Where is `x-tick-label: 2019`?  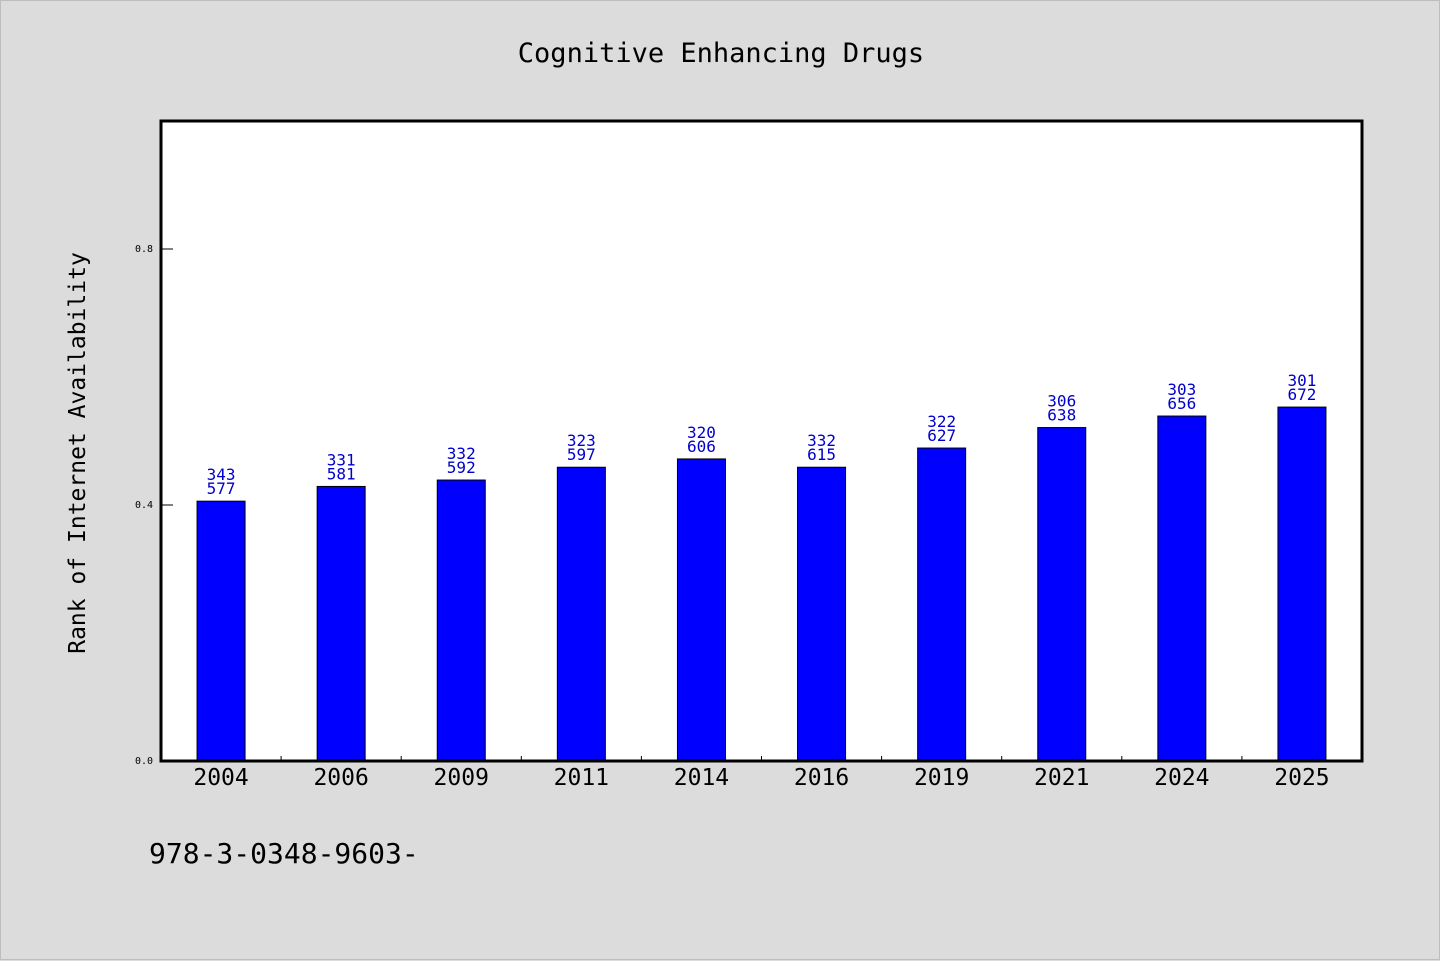
x-tick-label: 2019 is located at coordinates (941, 778).